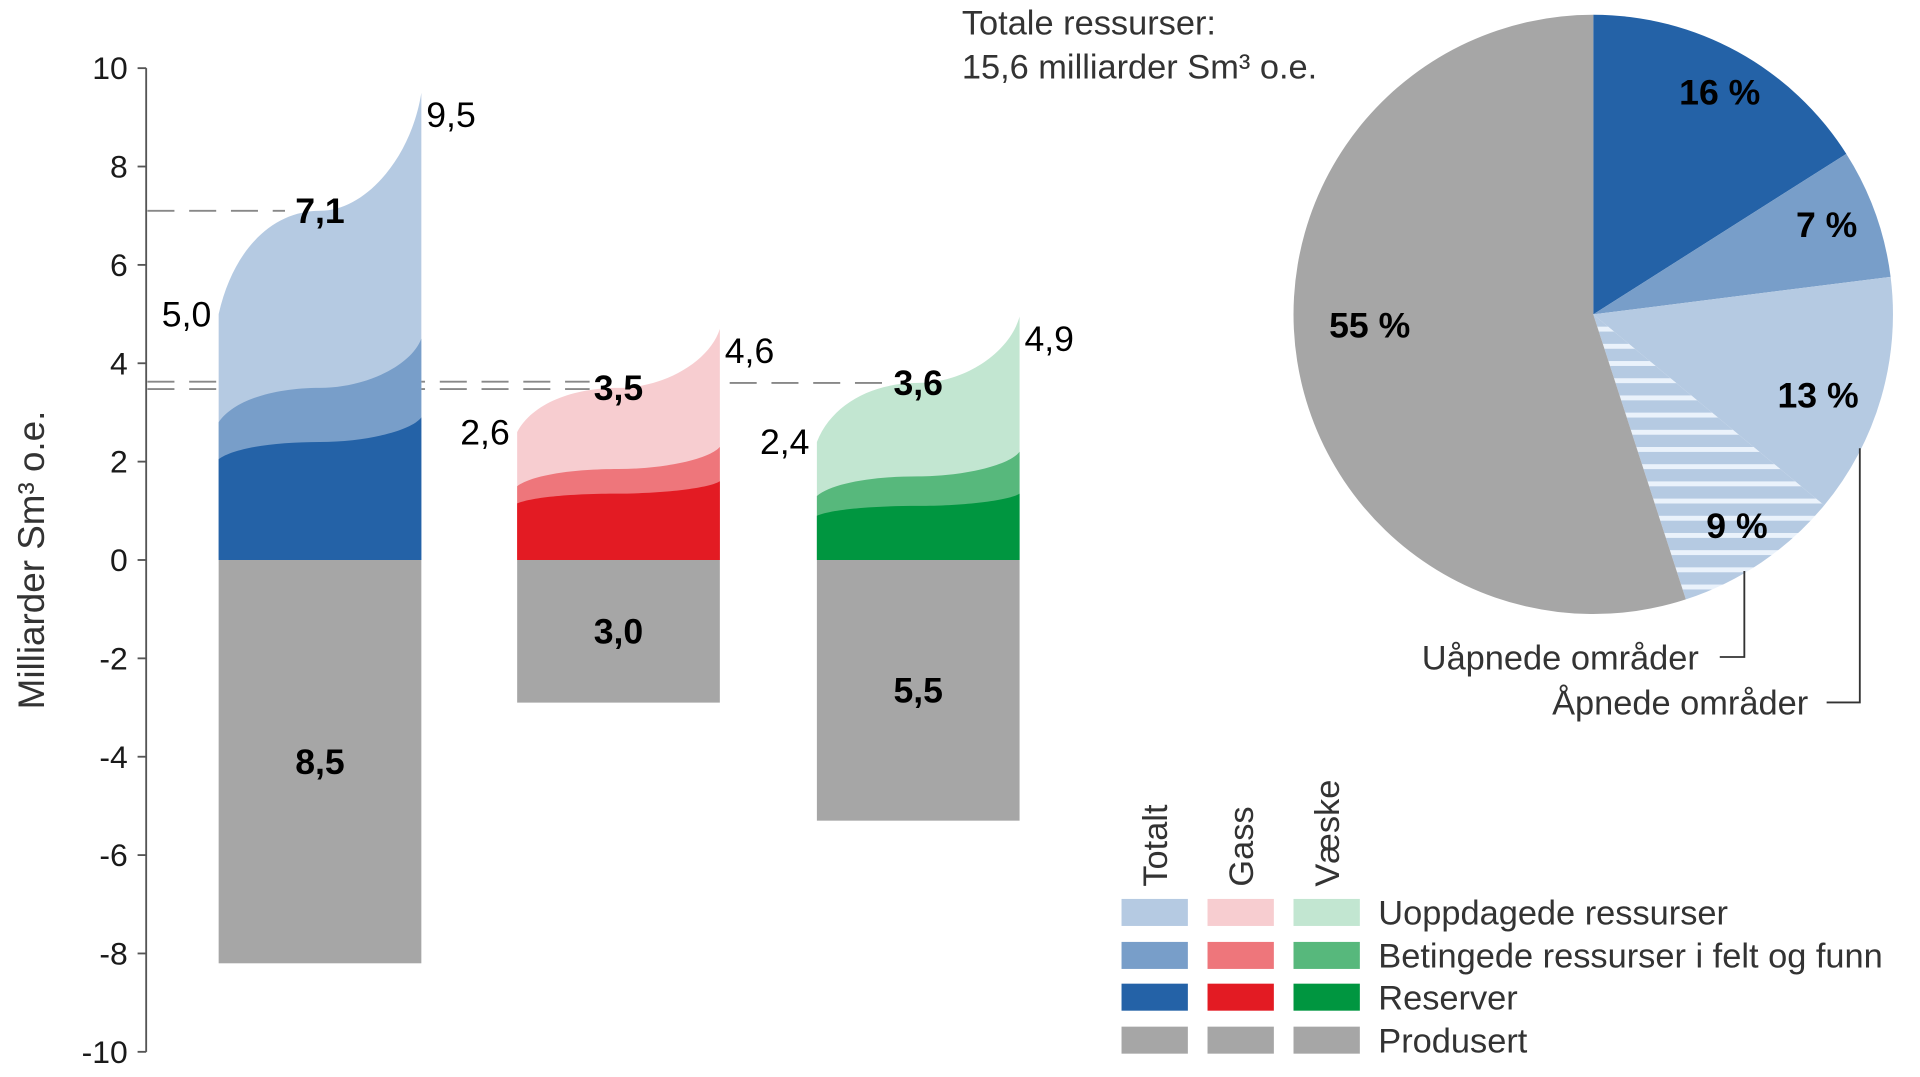 This screenshot has height=1077, width=1920. Describe the element at coordinates (619, 388) in the screenshot. I see `mid-label: 3,5` at that location.